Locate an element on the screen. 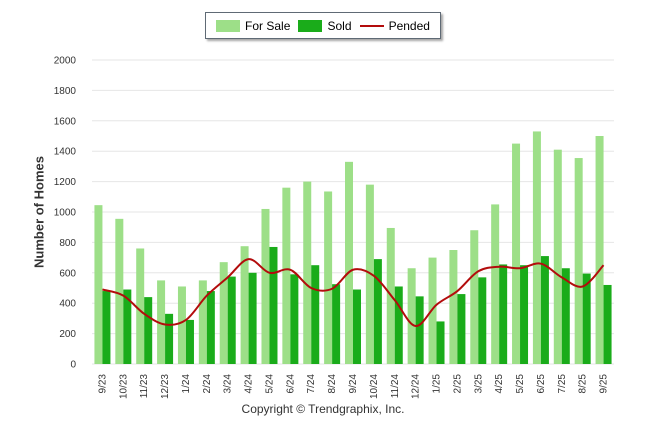 This screenshot has width=646, height=434. x-tick-label: 5/24 is located at coordinates (269, 384).